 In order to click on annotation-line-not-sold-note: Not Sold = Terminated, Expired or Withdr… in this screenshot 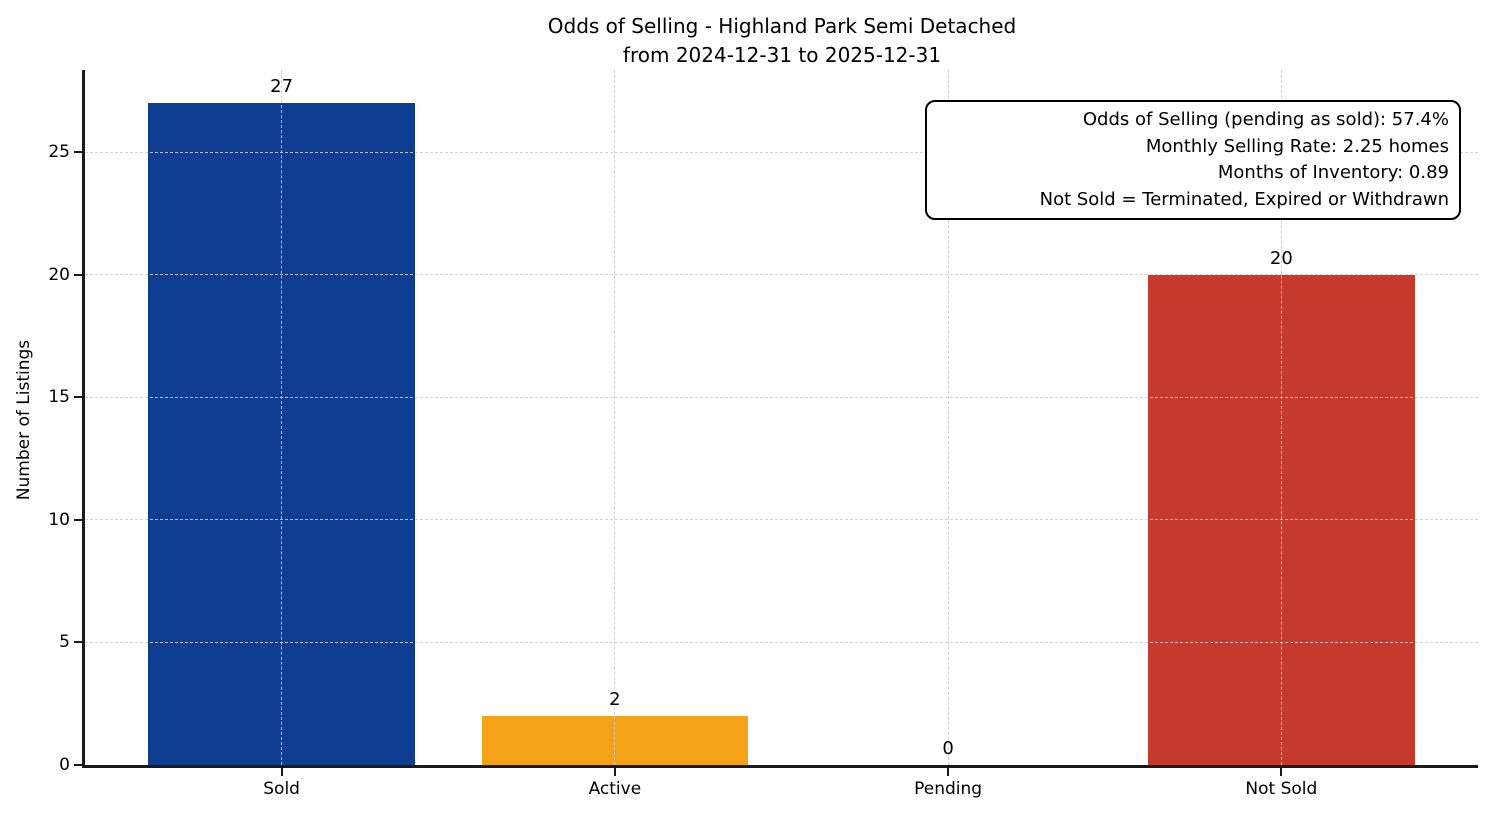, I will do `click(1244, 199)`.